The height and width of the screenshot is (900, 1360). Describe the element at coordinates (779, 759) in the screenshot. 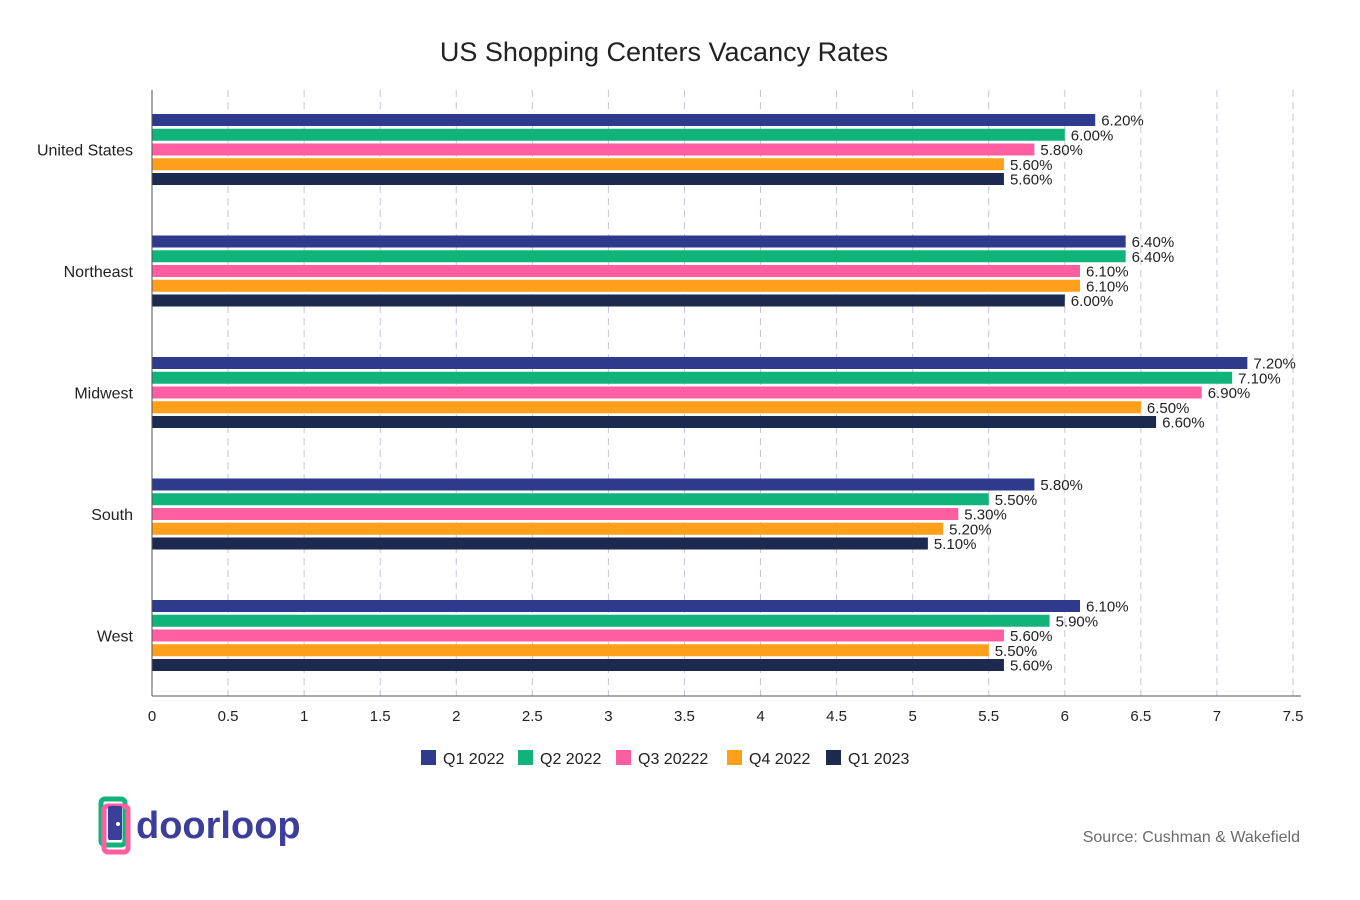

I see `legend-label: Q4 2022` at that location.